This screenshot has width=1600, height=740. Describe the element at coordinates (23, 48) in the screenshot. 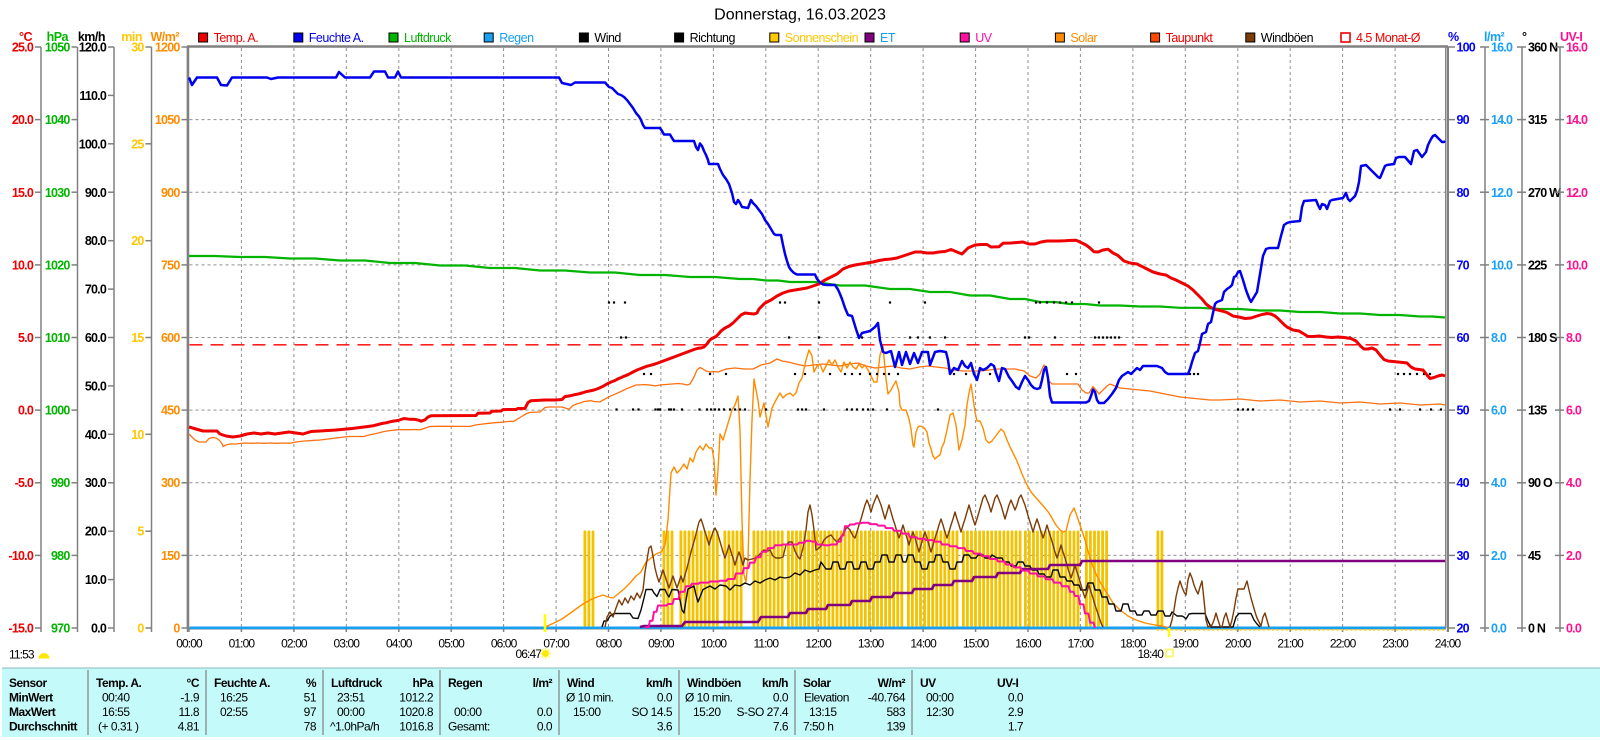

I see `svg-text: 25.0` at that location.